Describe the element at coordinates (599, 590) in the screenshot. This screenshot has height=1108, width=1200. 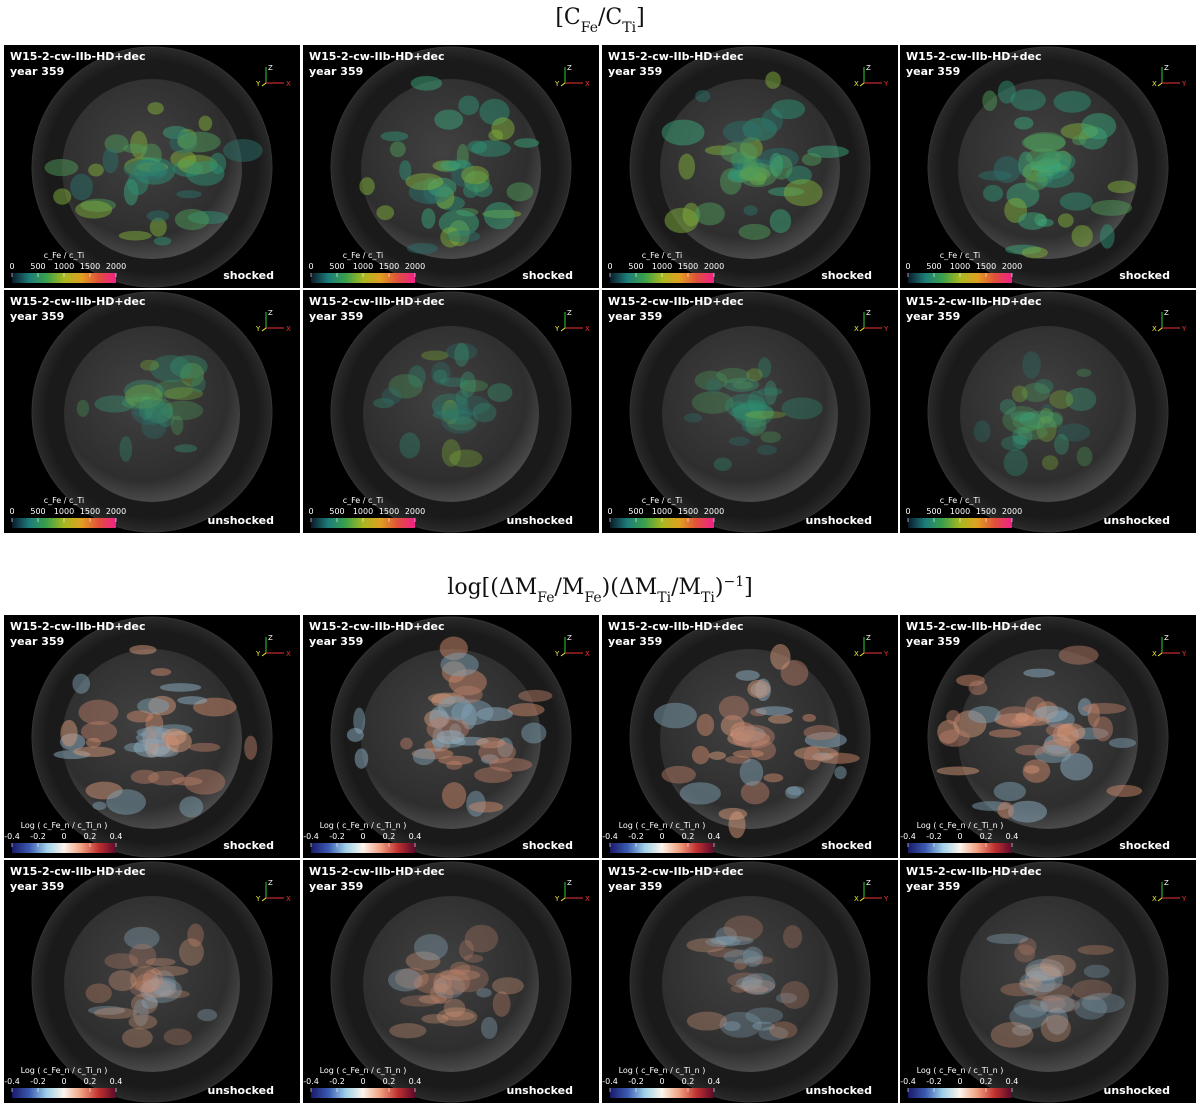
I see `section-title: log[(ΔMFe/MFe)(ΔMTi/MTi)−1]` at that location.